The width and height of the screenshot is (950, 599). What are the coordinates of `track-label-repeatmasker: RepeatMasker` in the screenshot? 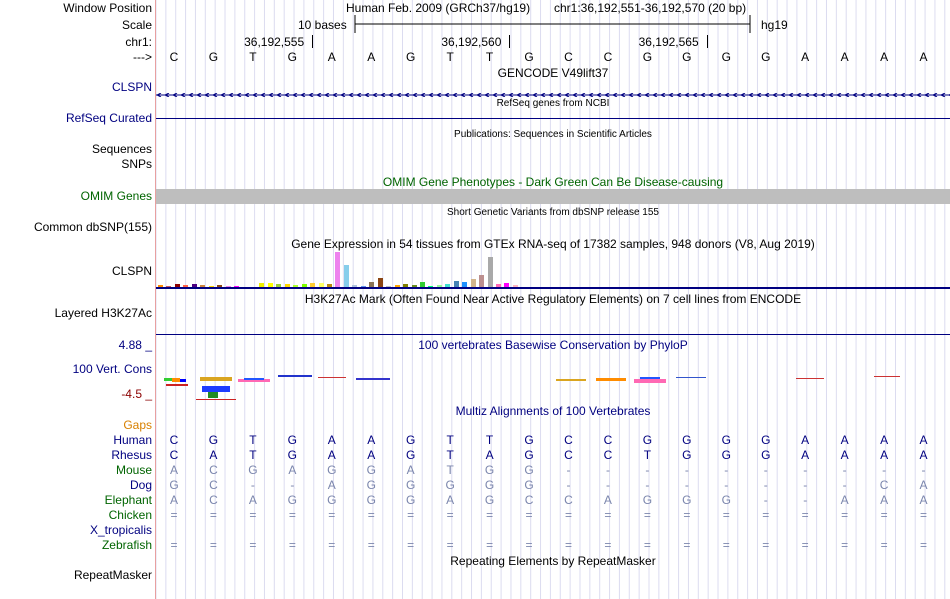 It's located at (112, 575).